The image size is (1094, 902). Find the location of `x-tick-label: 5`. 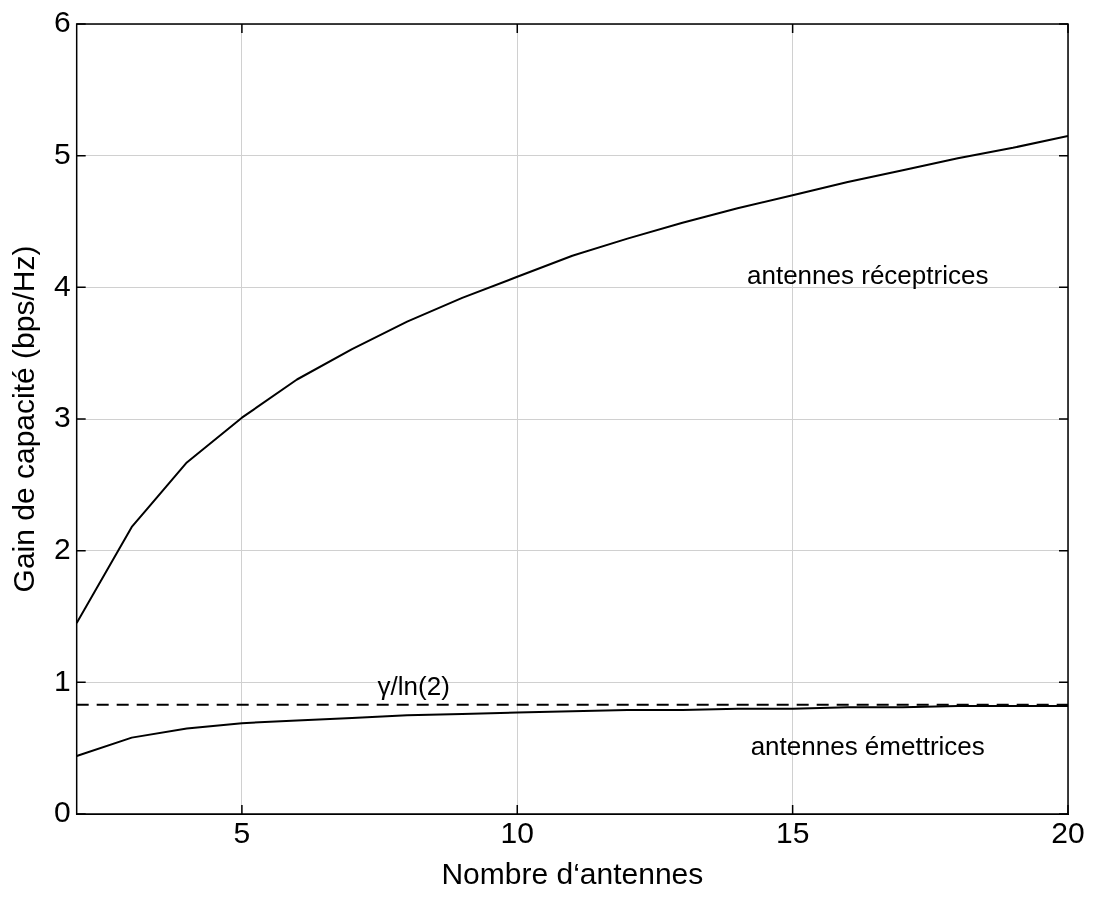

x-tick-label: 5 is located at coordinates (242, 833).